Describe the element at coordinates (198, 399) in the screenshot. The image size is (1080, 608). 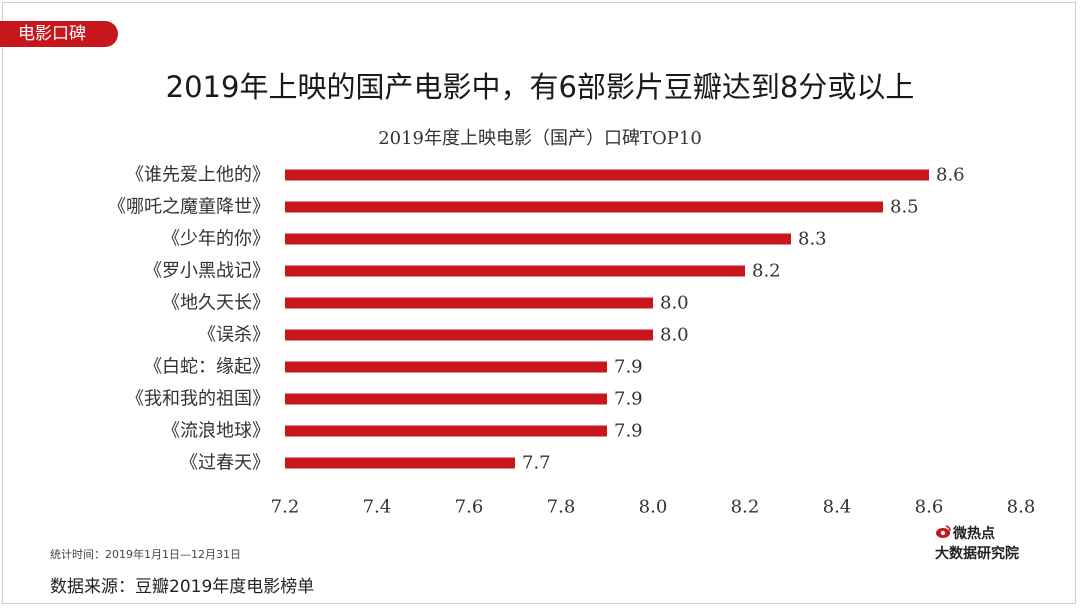
I see `category-label: 《我和我的祖国》` at that location.